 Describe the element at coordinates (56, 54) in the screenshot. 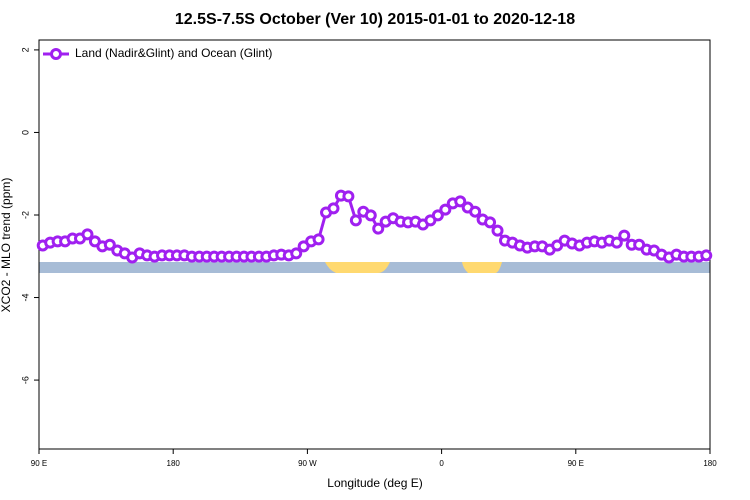

I see `legend-marker` at that location.